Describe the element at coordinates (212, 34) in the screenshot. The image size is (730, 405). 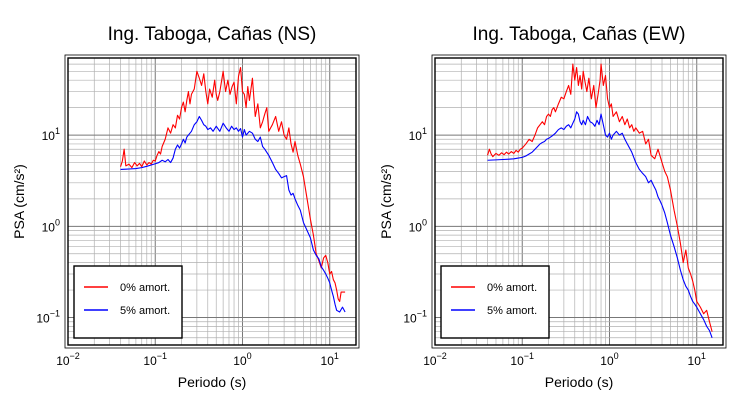
I see `chart-title: Ing. Taboga, Cañas (NS)` at that location.